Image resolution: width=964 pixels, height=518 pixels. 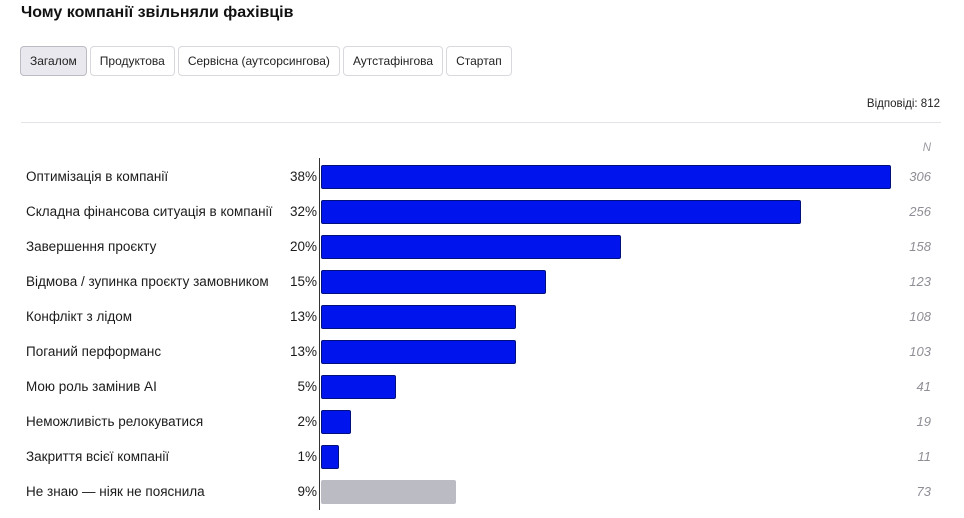 I want to click on response-count: 306, so click(x=920, y=176).